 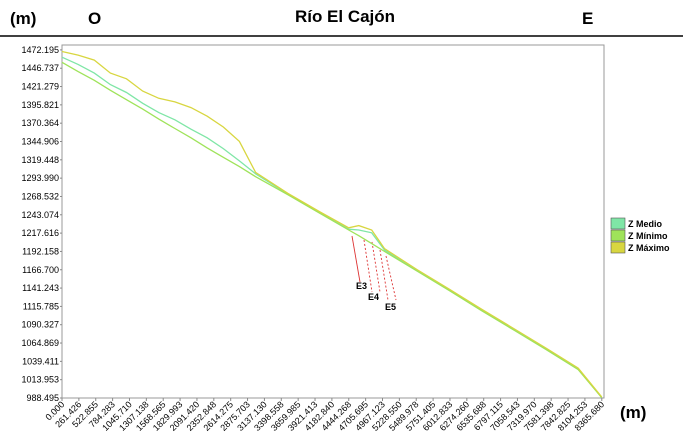 What do you see at coordinates (645, 224) in the screenshot?
I see `legend-label: Z Medio` at bounding box center [645, 224].